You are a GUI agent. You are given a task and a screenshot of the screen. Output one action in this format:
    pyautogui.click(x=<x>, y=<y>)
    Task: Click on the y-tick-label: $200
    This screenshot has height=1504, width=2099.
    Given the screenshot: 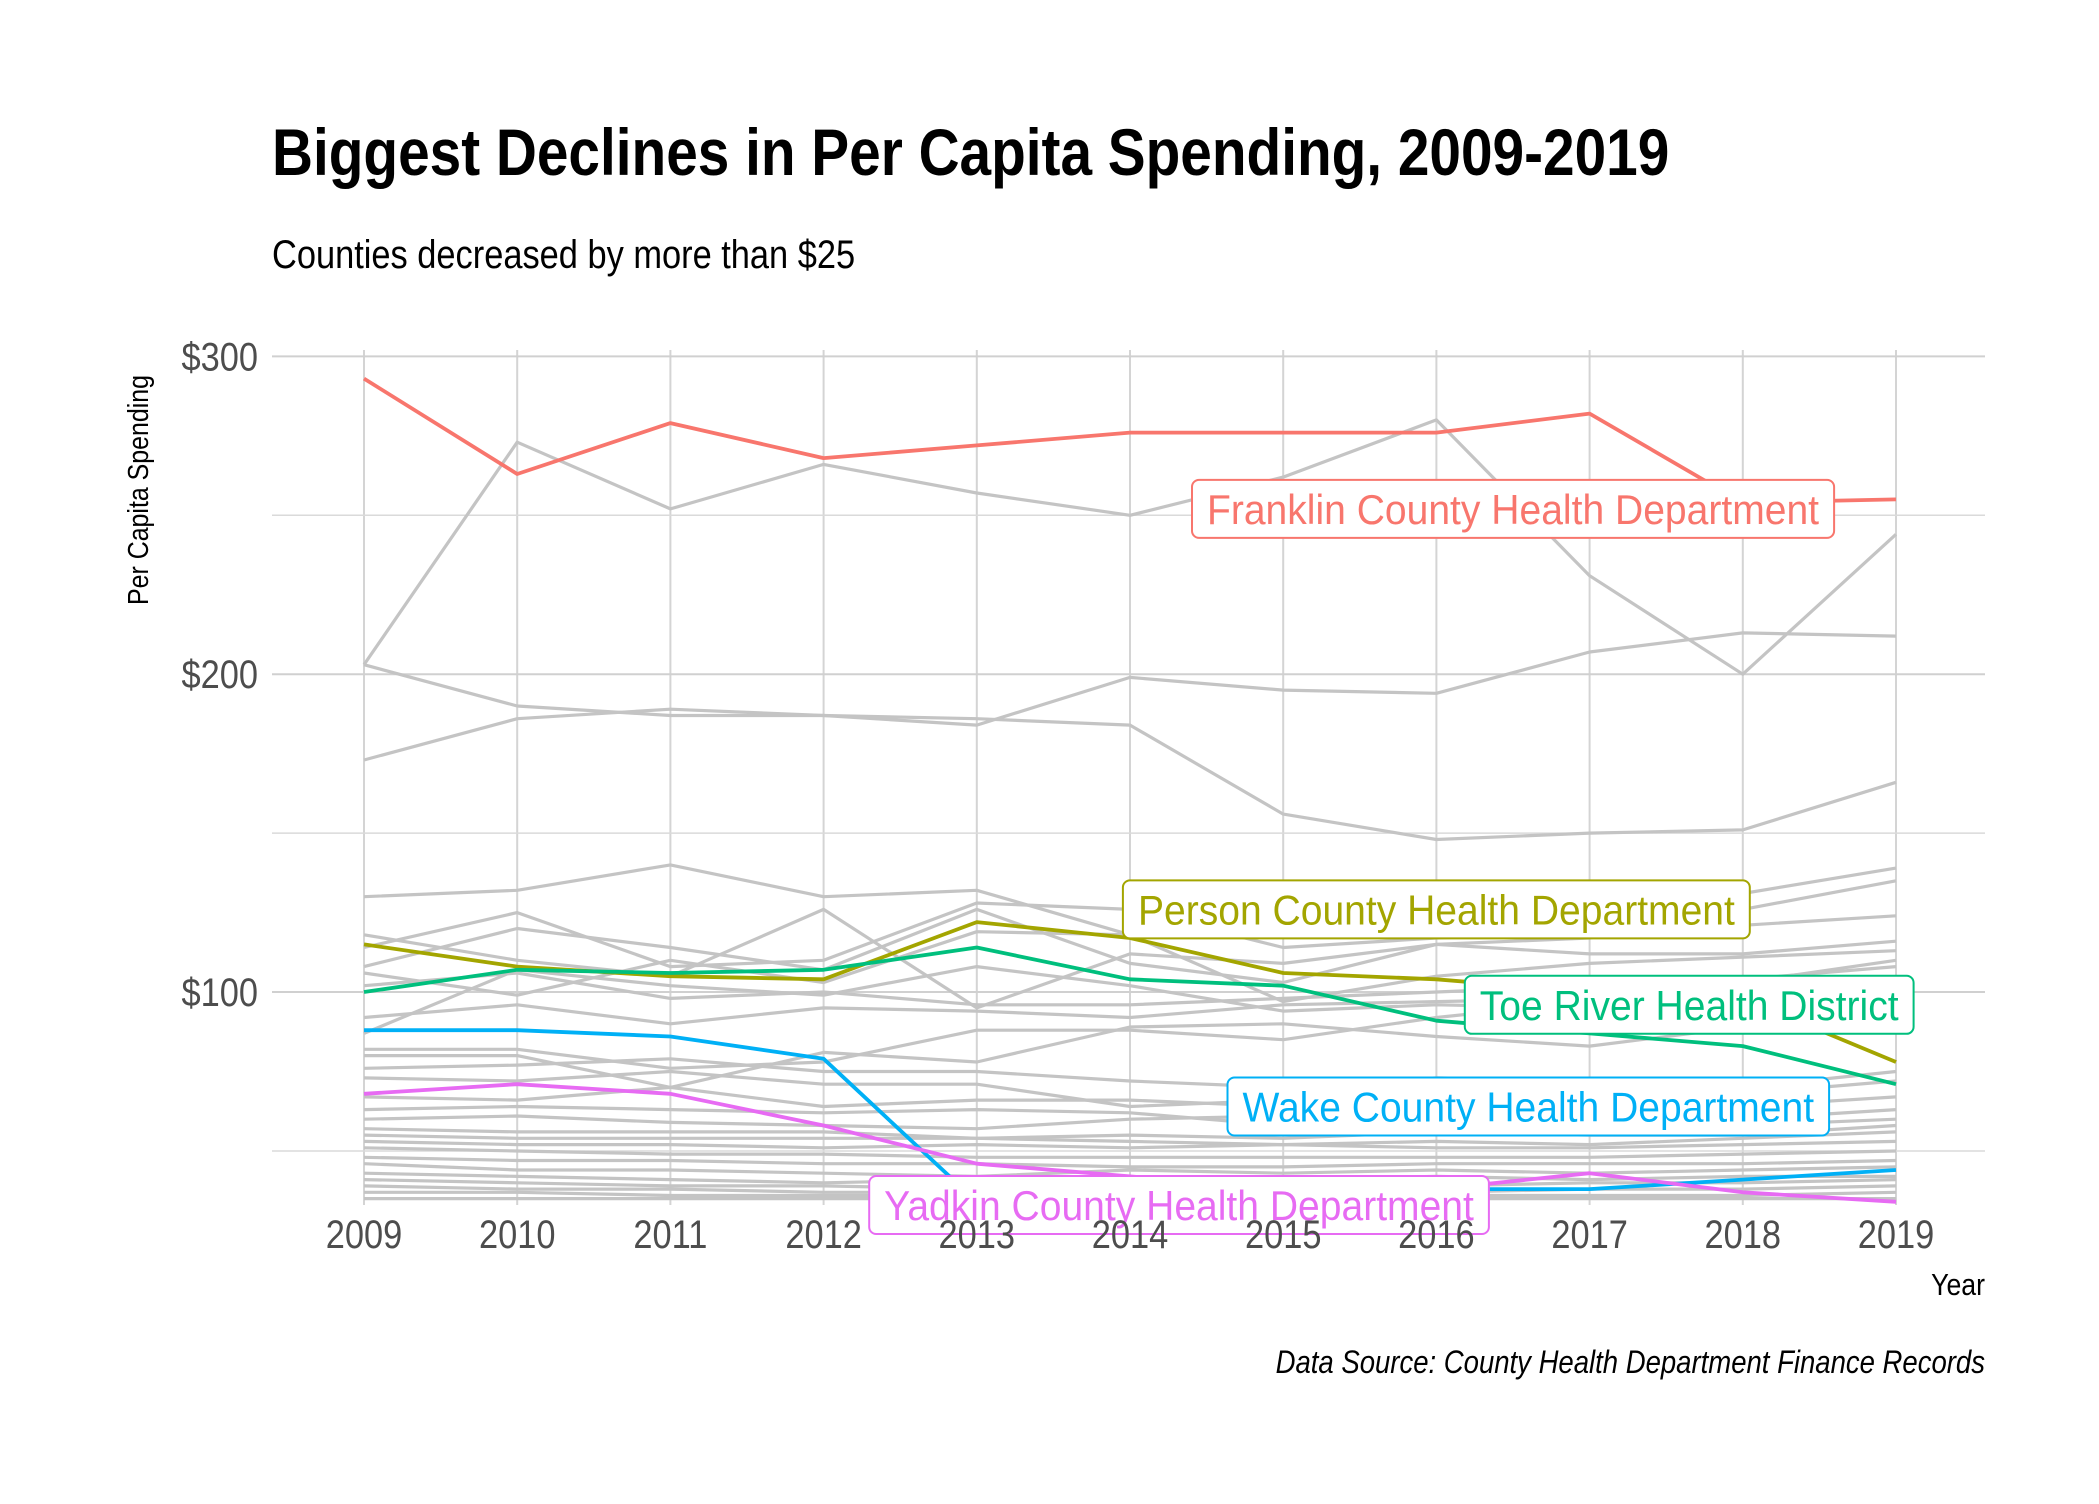 What is the action you would take?
    pyautogui.click(x=219, y=674)
    